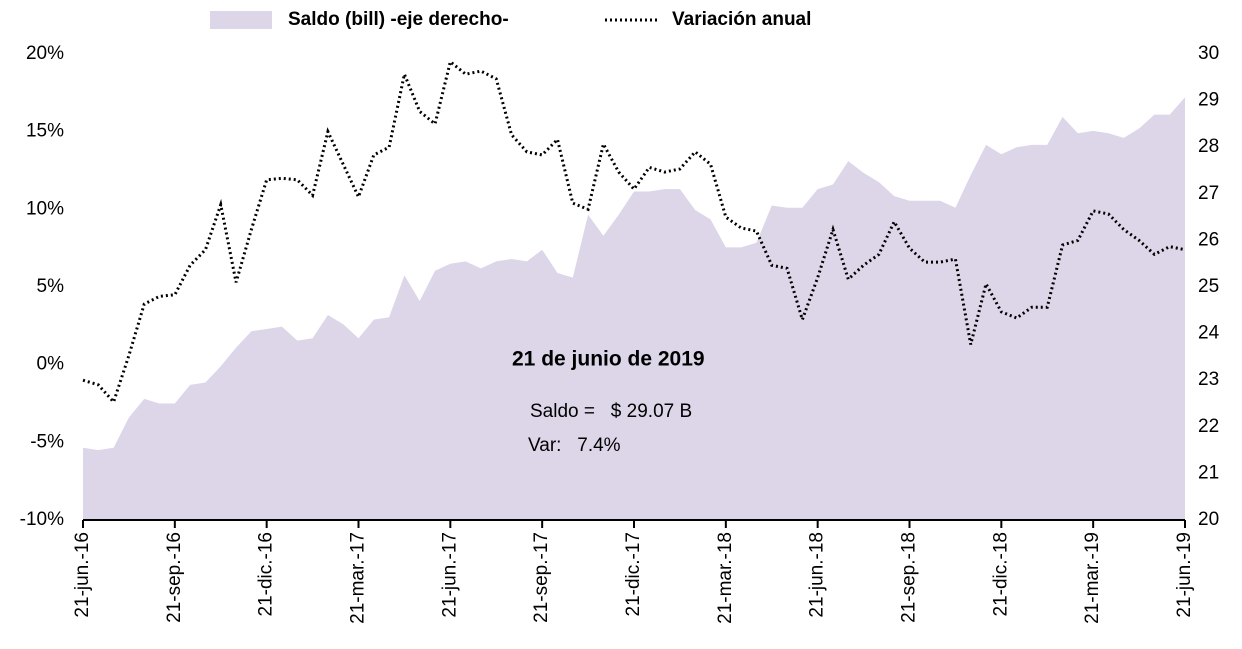  What do you see at coordinates (1209, 333) in the screenshot?
I see `y2-tick-label: 24` at bounding box center [1209, 333].